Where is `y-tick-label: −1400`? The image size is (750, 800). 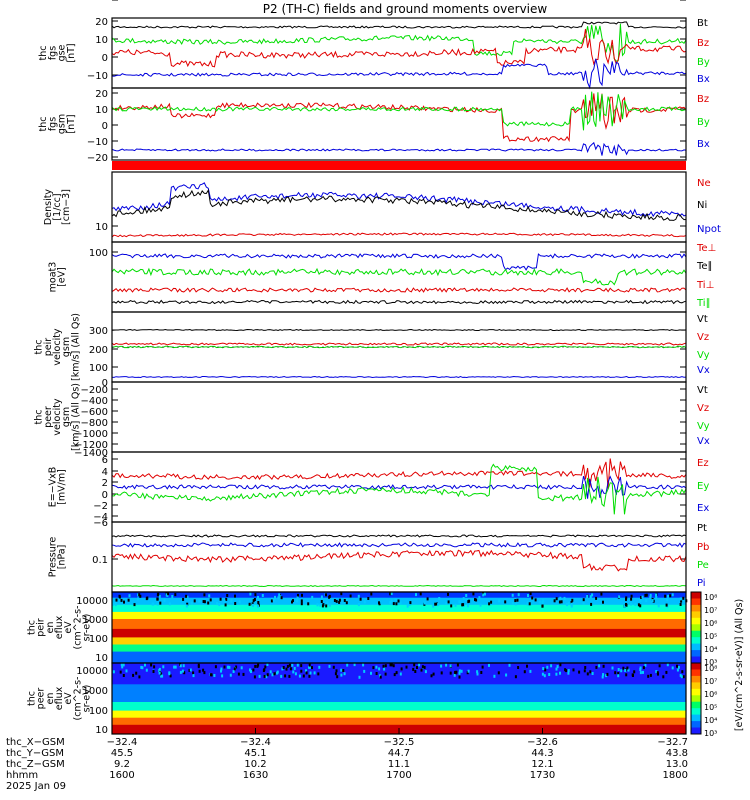
y-tick-label: −1400 is located at coordinates (91, 453).